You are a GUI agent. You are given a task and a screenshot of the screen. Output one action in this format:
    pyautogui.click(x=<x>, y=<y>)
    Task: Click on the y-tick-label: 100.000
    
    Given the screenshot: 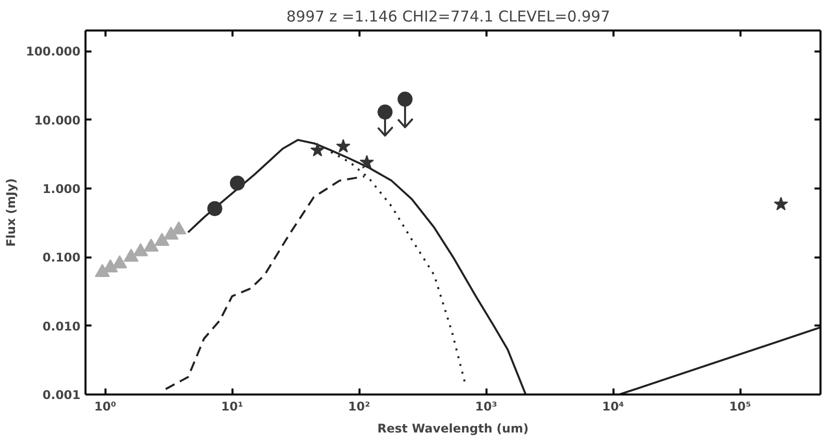 What is the action you would take?
    pyautogui.click(x=53, y=51)
    